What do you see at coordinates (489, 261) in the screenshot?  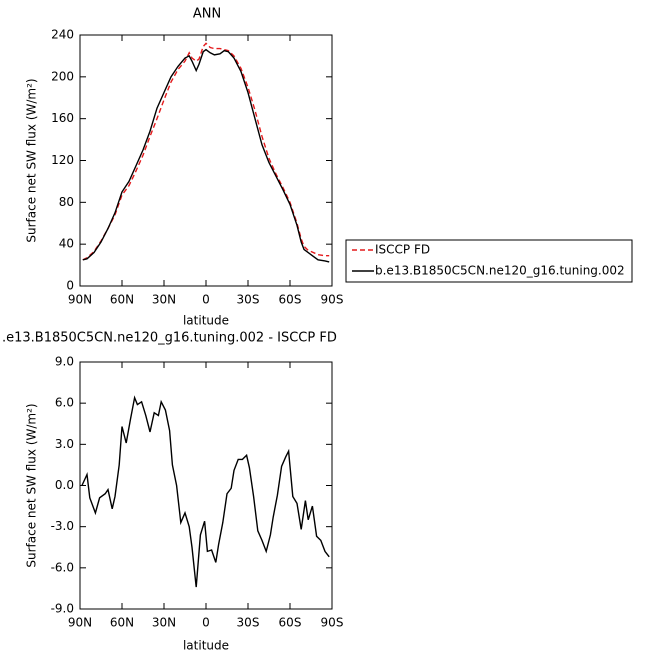 I see `legend-box` at bounding box center [489, 261].